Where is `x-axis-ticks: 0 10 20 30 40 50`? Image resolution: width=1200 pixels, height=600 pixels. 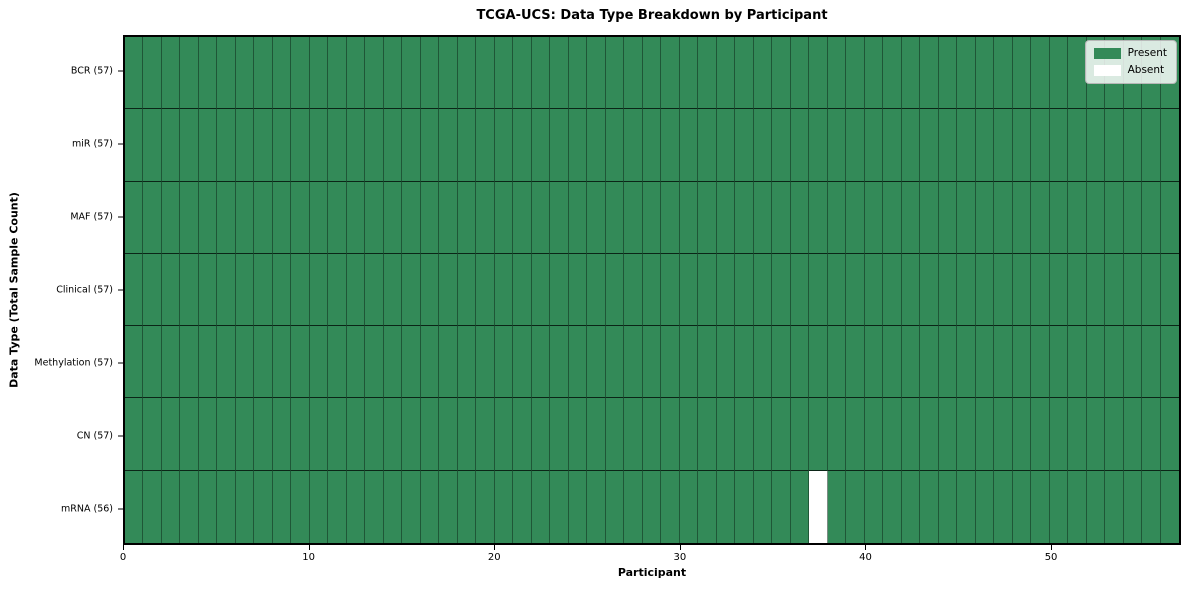
x-axis-ticks: 0 10 20 30 40 50 is located at coordinates (650, 557).